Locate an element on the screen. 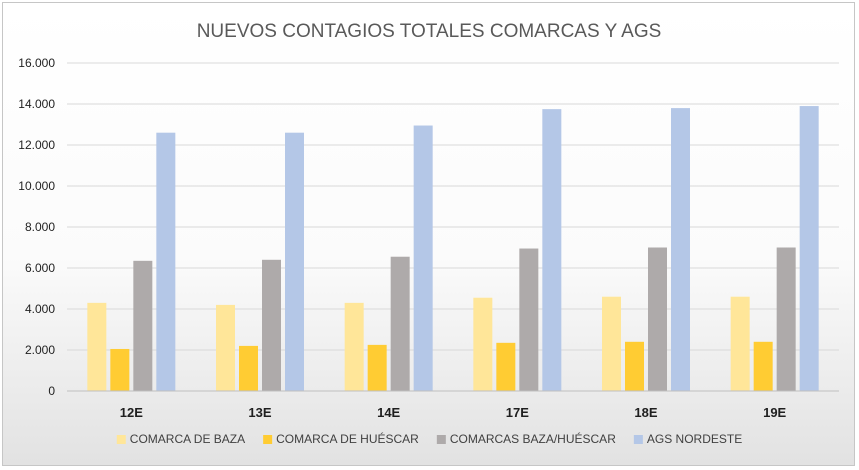  bar-comarca-de-hu-scar-17e is located at coordinates (506, 366).